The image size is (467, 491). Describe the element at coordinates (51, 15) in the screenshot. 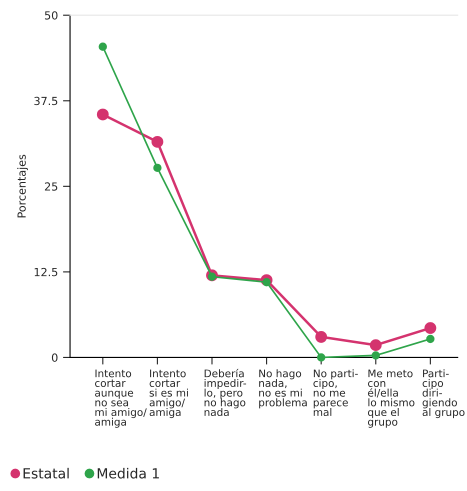

I see `y-tick-label: 50` at that location.